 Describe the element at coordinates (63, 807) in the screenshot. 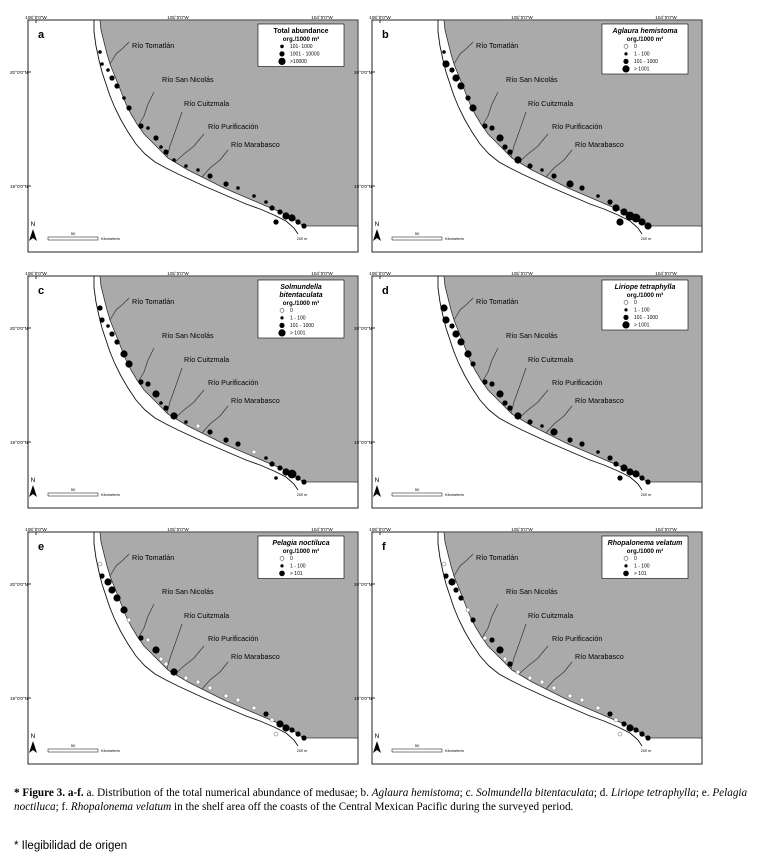

I see `caption-text-f: ; f.` at that location.